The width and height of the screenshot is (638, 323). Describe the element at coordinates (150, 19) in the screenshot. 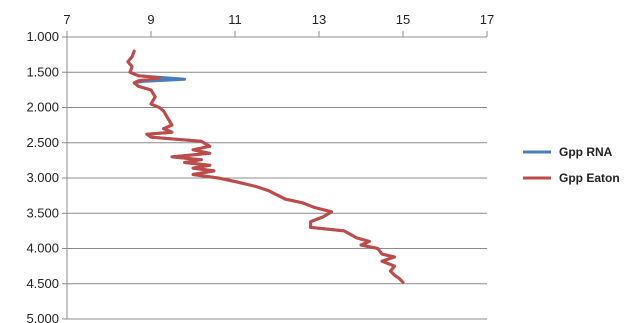

I see `x-tick-label: 9` at that location.